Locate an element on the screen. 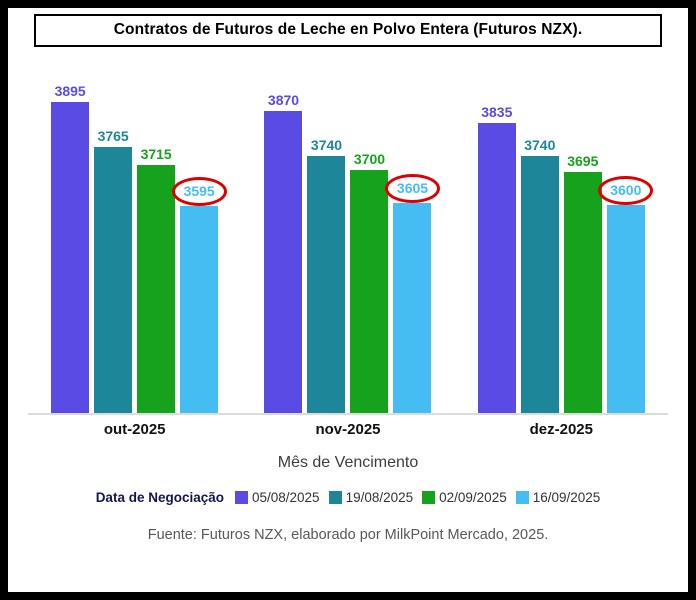 The width and height of the screenshot is (696, 600). bar-column: 3715 is located at coordinates (156, 279).